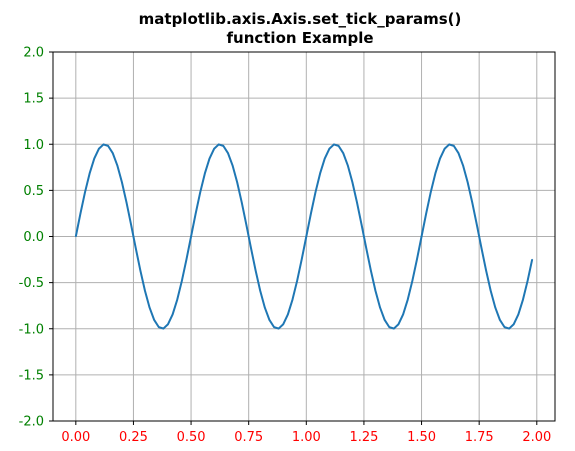 The image size is (575, 451). Describe the element at coordinates (31, 283) in the screenshot. I see `y-tick-label: -0.5` at that location.